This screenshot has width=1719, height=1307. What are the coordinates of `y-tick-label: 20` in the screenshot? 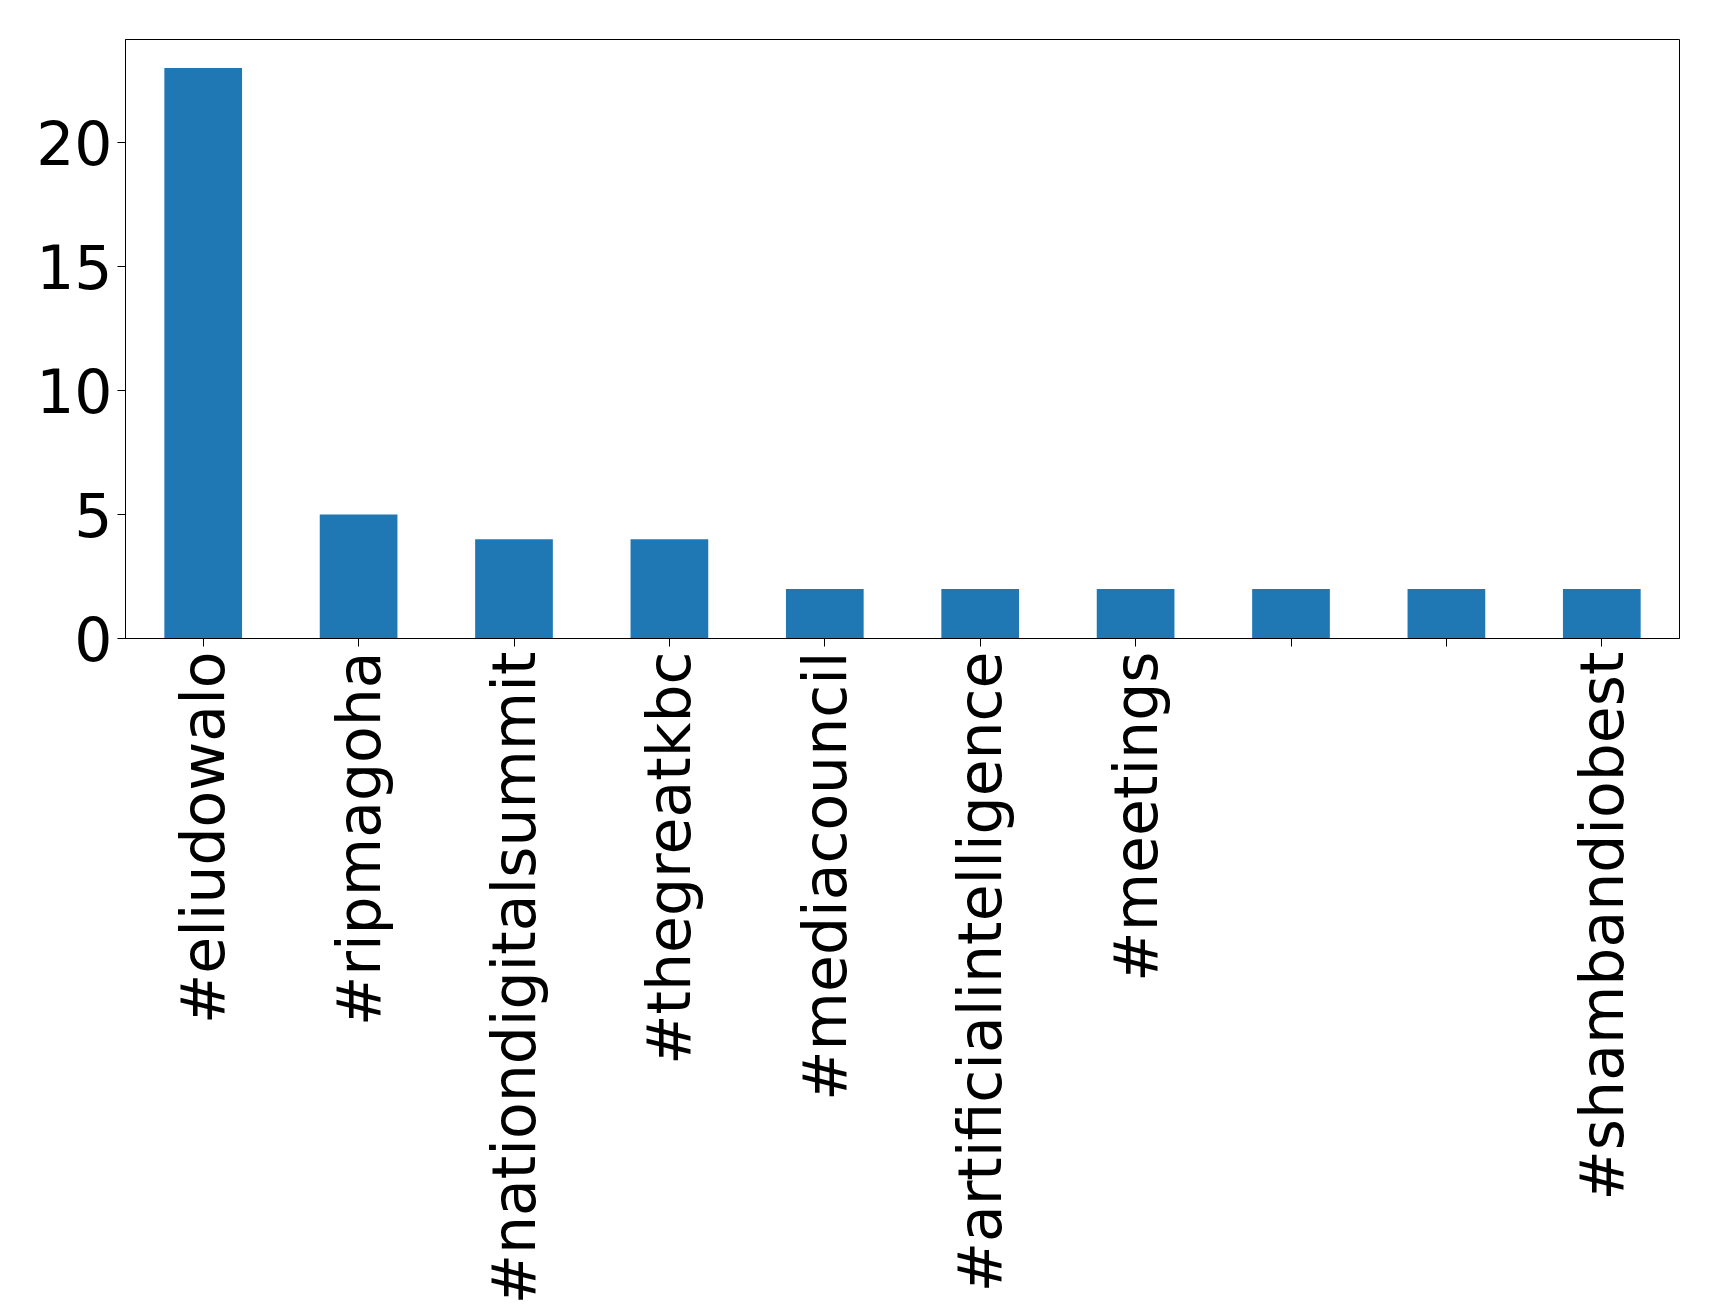 It's located at (74, 143).